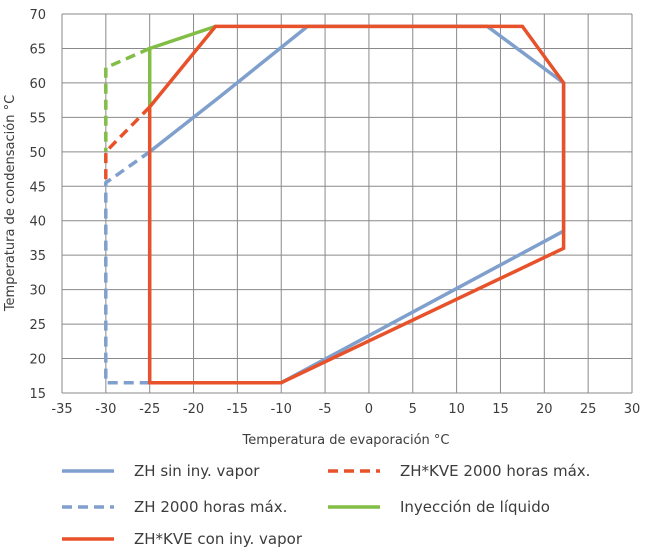 Image resolution: width=657 pixels, height=548 pixels. Describe the element at coordinates (210, 507) in the screenshot. I see `legend-label: ZH 2000 horas máx.` at that location.